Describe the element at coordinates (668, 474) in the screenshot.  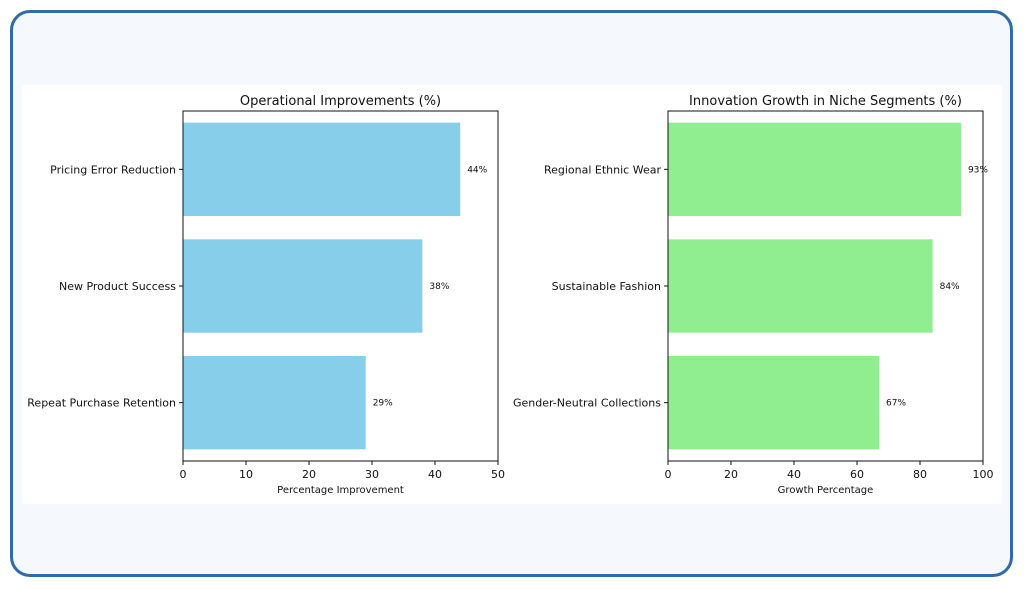
I see `chart-2-xtick-label-0: 0` at that location.